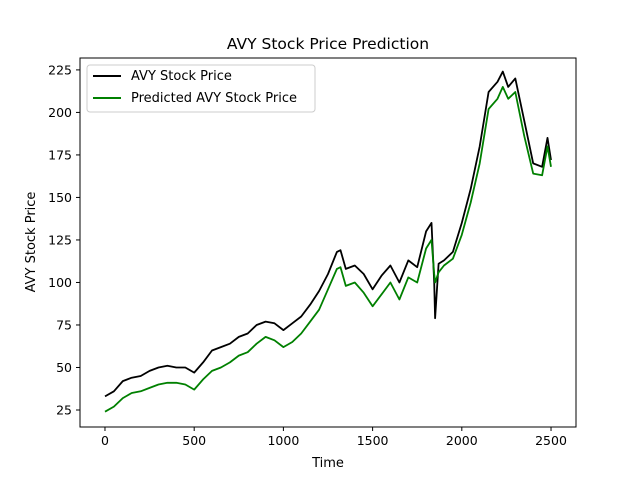 This screenshot has height=480, width=640. Describe the element at coordinates (31, 242) in the screenshot. I see `y-axis-label: AVY Stock Price` at that location.